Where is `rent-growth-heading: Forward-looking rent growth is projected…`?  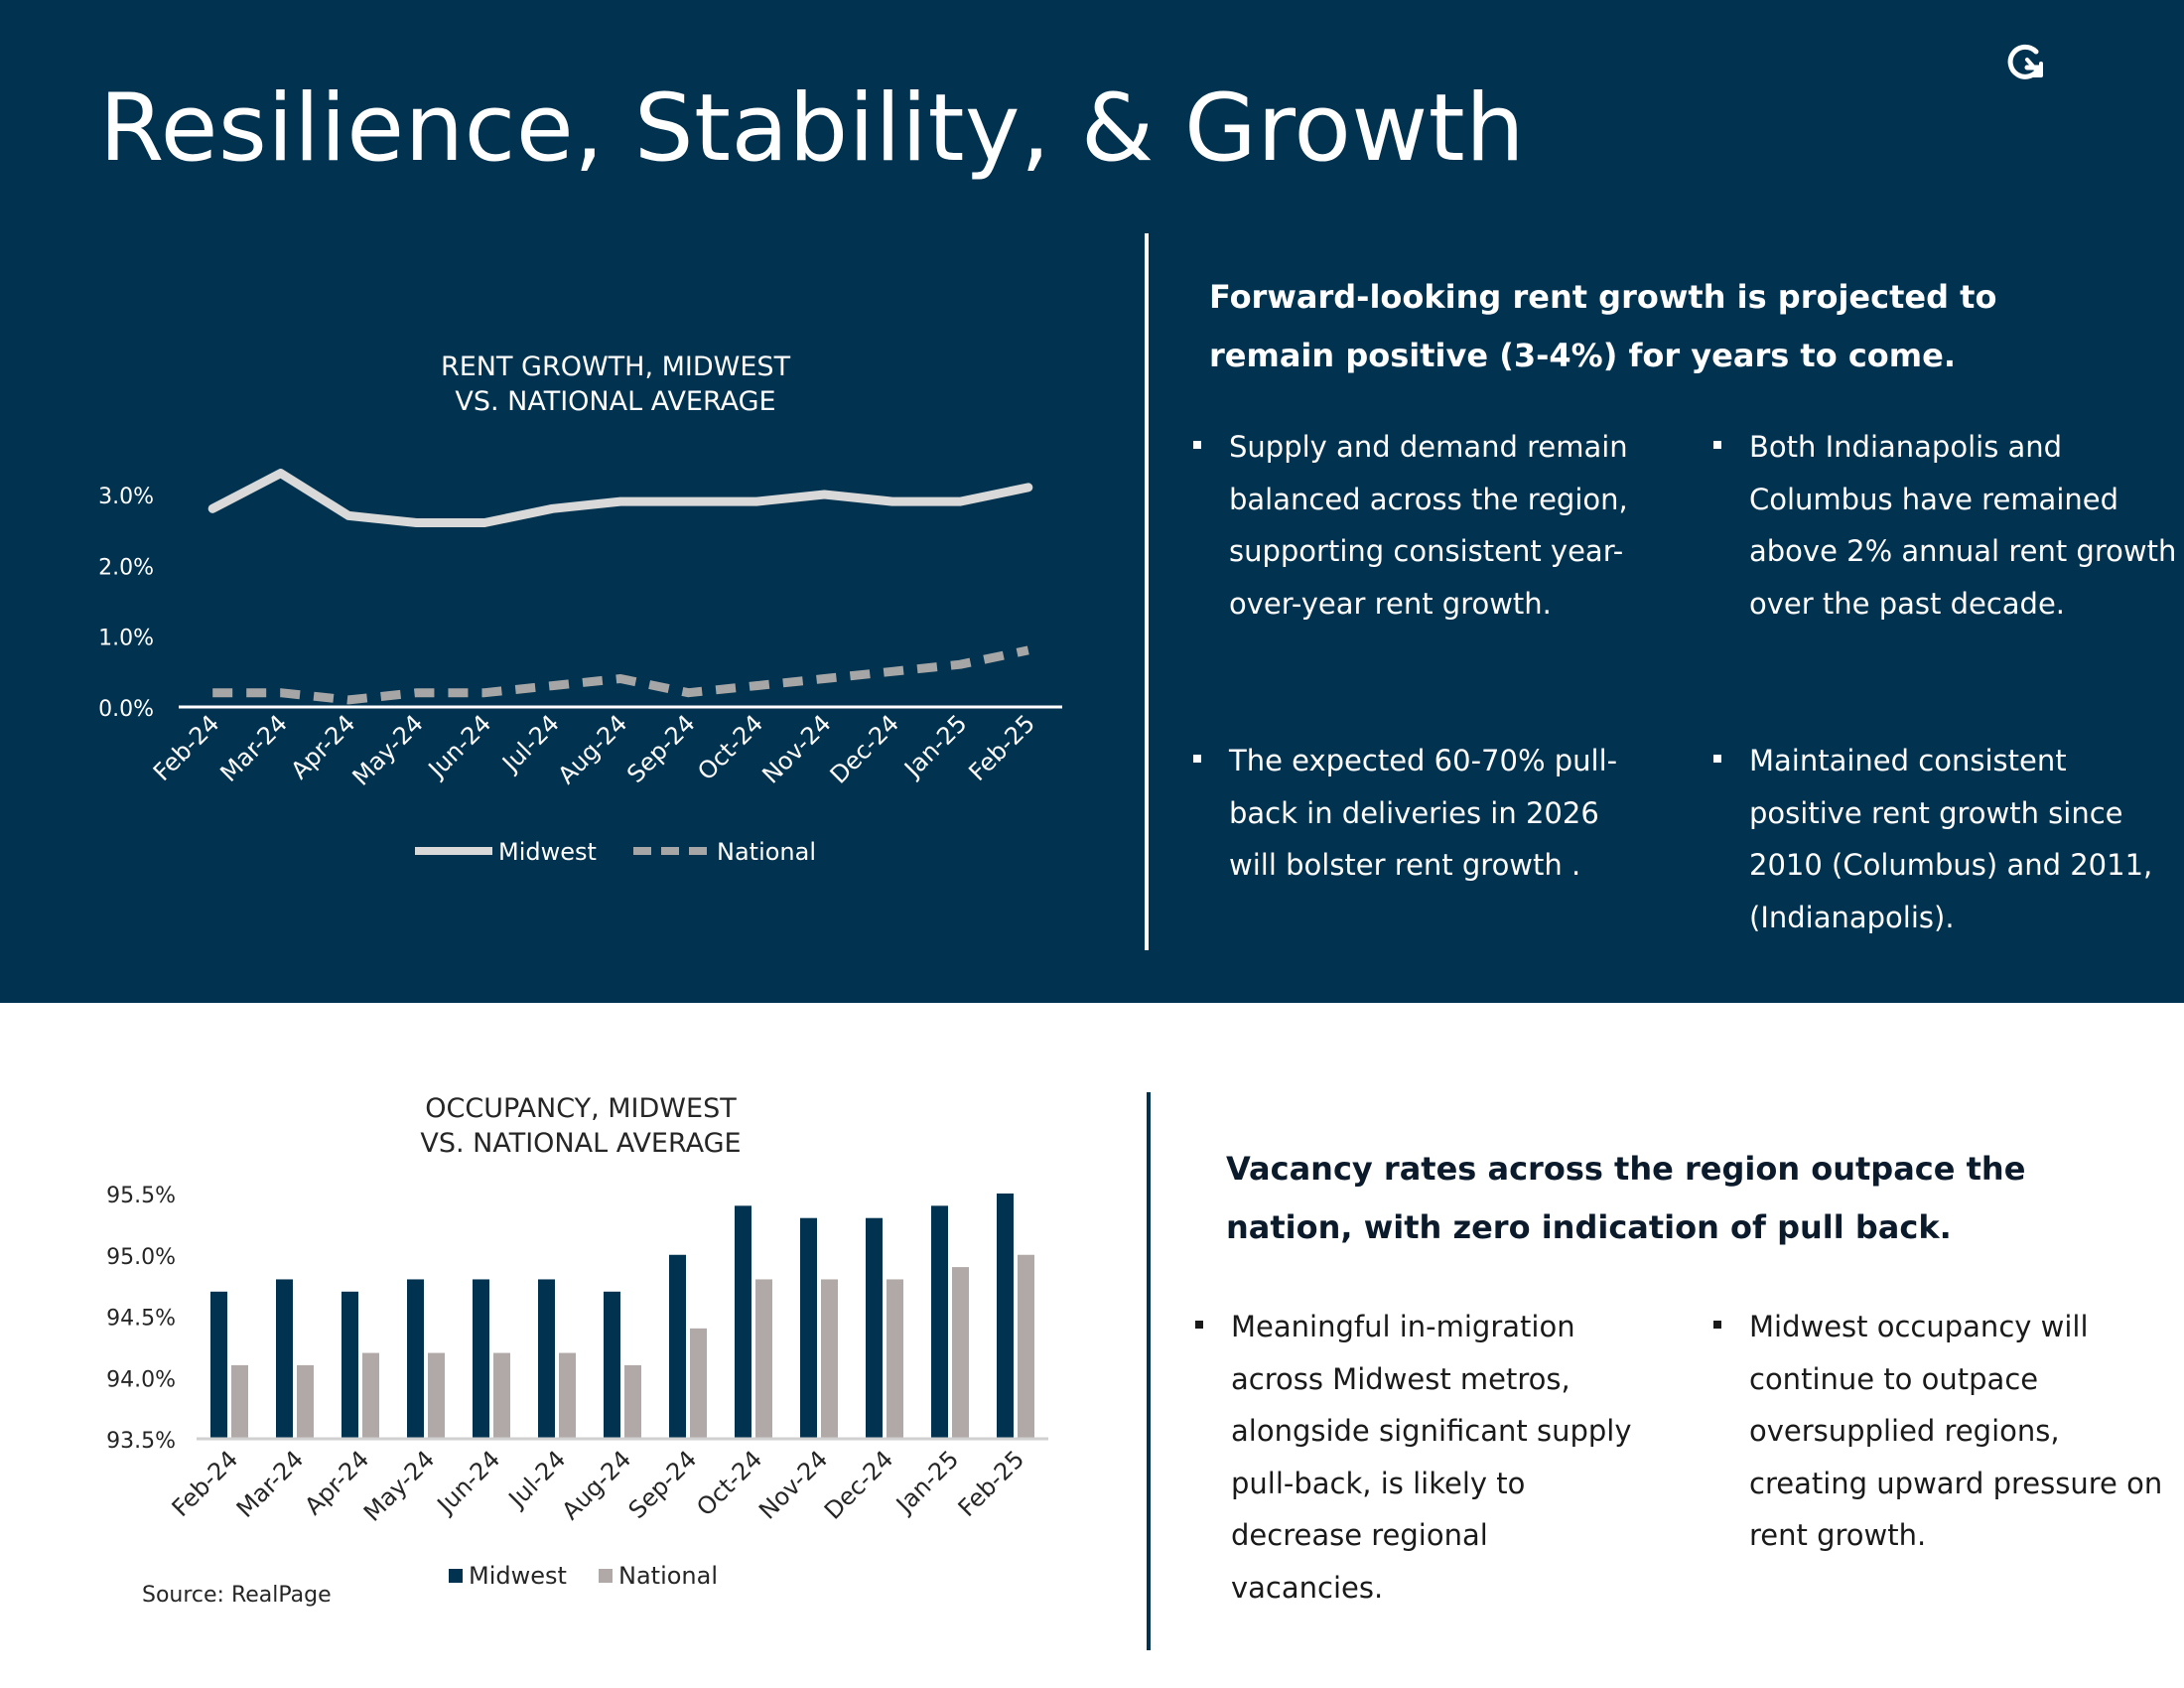
rent-growth-heading: Forward-looking rent growth is projected… is located at coordinates (1603, 326).